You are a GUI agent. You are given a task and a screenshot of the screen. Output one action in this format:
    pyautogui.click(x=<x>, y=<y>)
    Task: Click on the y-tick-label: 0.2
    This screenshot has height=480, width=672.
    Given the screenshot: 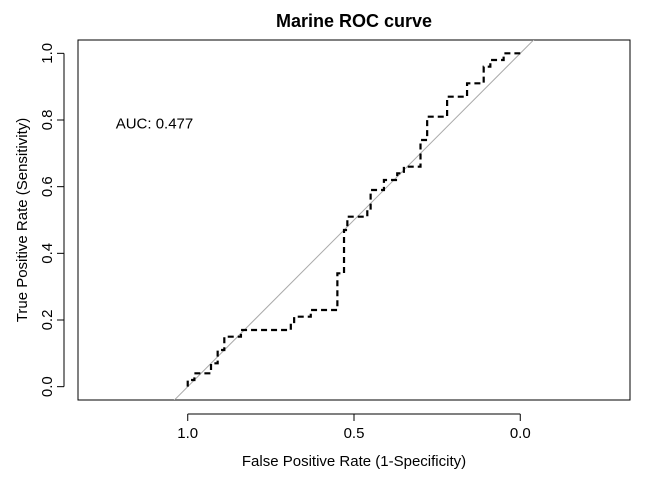 What is the action you would take?
    pyautogui.click(x=47, y=320)
    